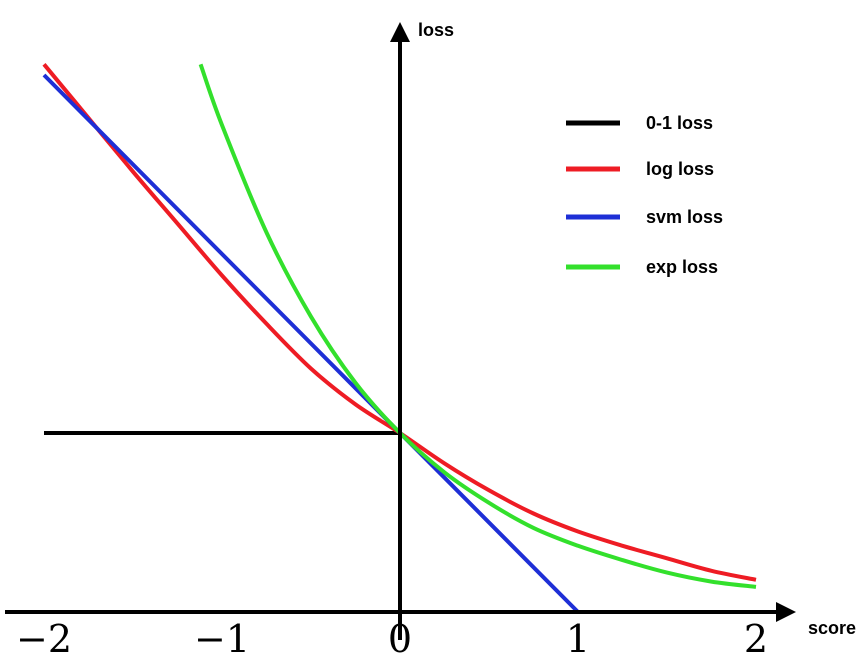 Image resolution: width=868 pixels, height=664 pixels. Describe the element at coordinates (680, 169) in the screenshot. I see `legend-label-log-loss: log loss` at that location.